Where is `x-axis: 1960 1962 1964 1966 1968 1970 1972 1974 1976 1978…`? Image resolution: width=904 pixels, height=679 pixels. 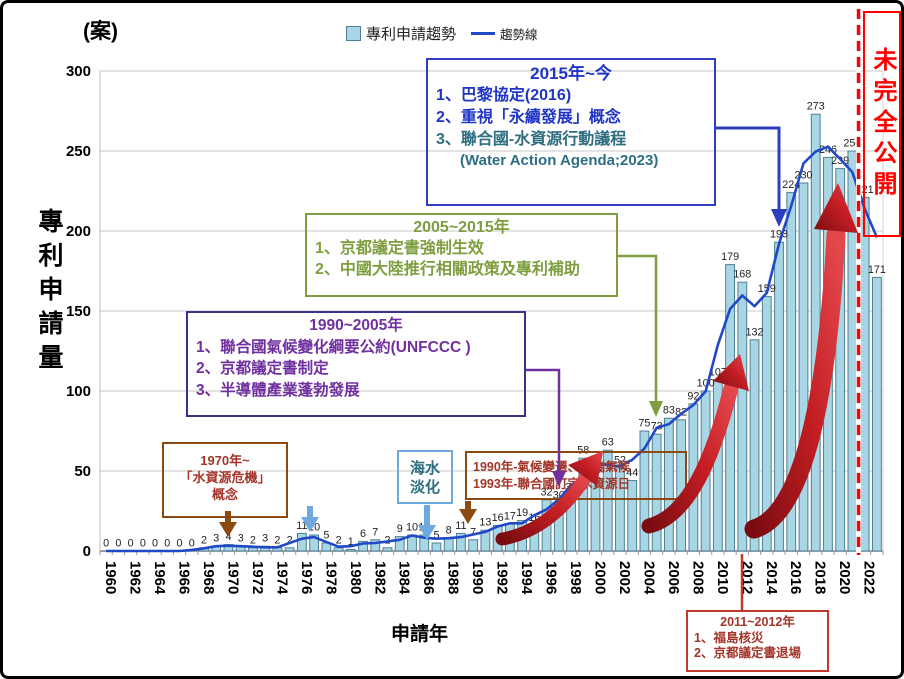 x-axis: 1960 1962 1964 1966 1968 1970 1972 1974 1976 1978… is located at coordinates (491, 573).